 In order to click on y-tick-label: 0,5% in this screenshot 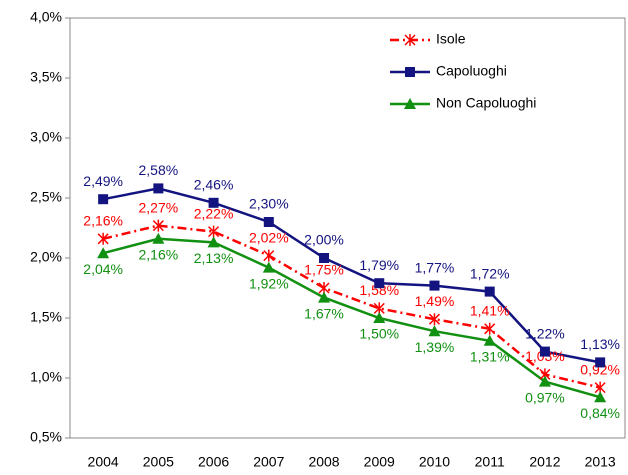, I will do `click(46, 437)`.